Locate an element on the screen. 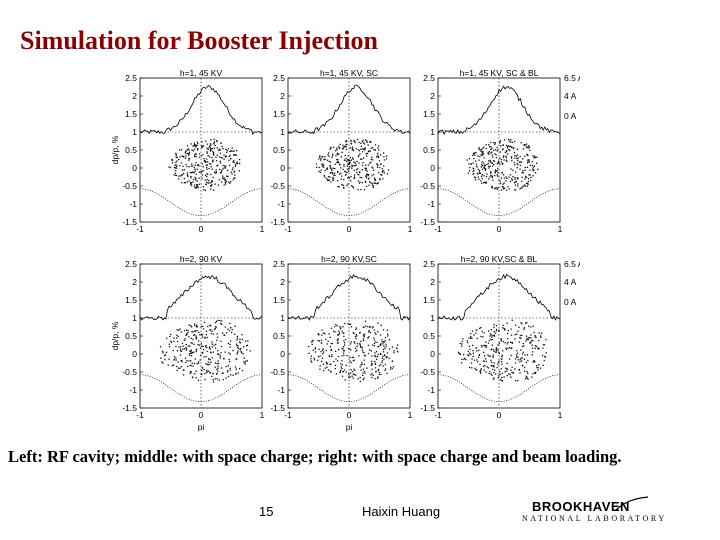  y-tick-label: 2 is located at coordinates (134, 282).